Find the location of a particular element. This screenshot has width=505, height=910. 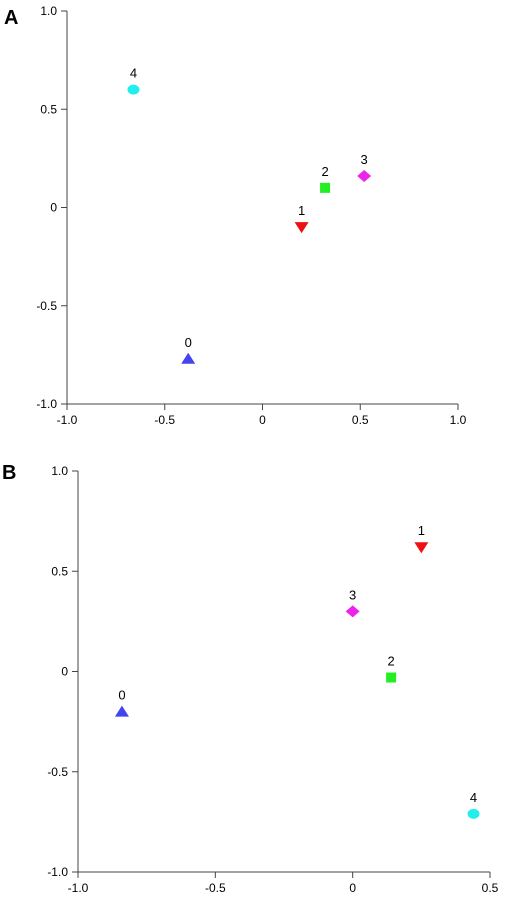

x-tick-label: 1.0 is located at coordinates (458, 420).